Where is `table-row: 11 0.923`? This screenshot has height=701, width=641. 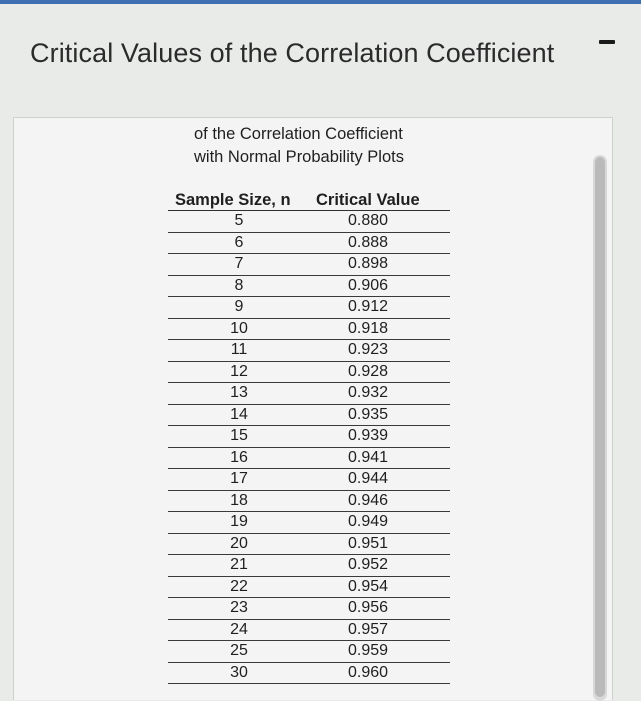
table-row: 11 0.923 is located at coordinates (309, 351).